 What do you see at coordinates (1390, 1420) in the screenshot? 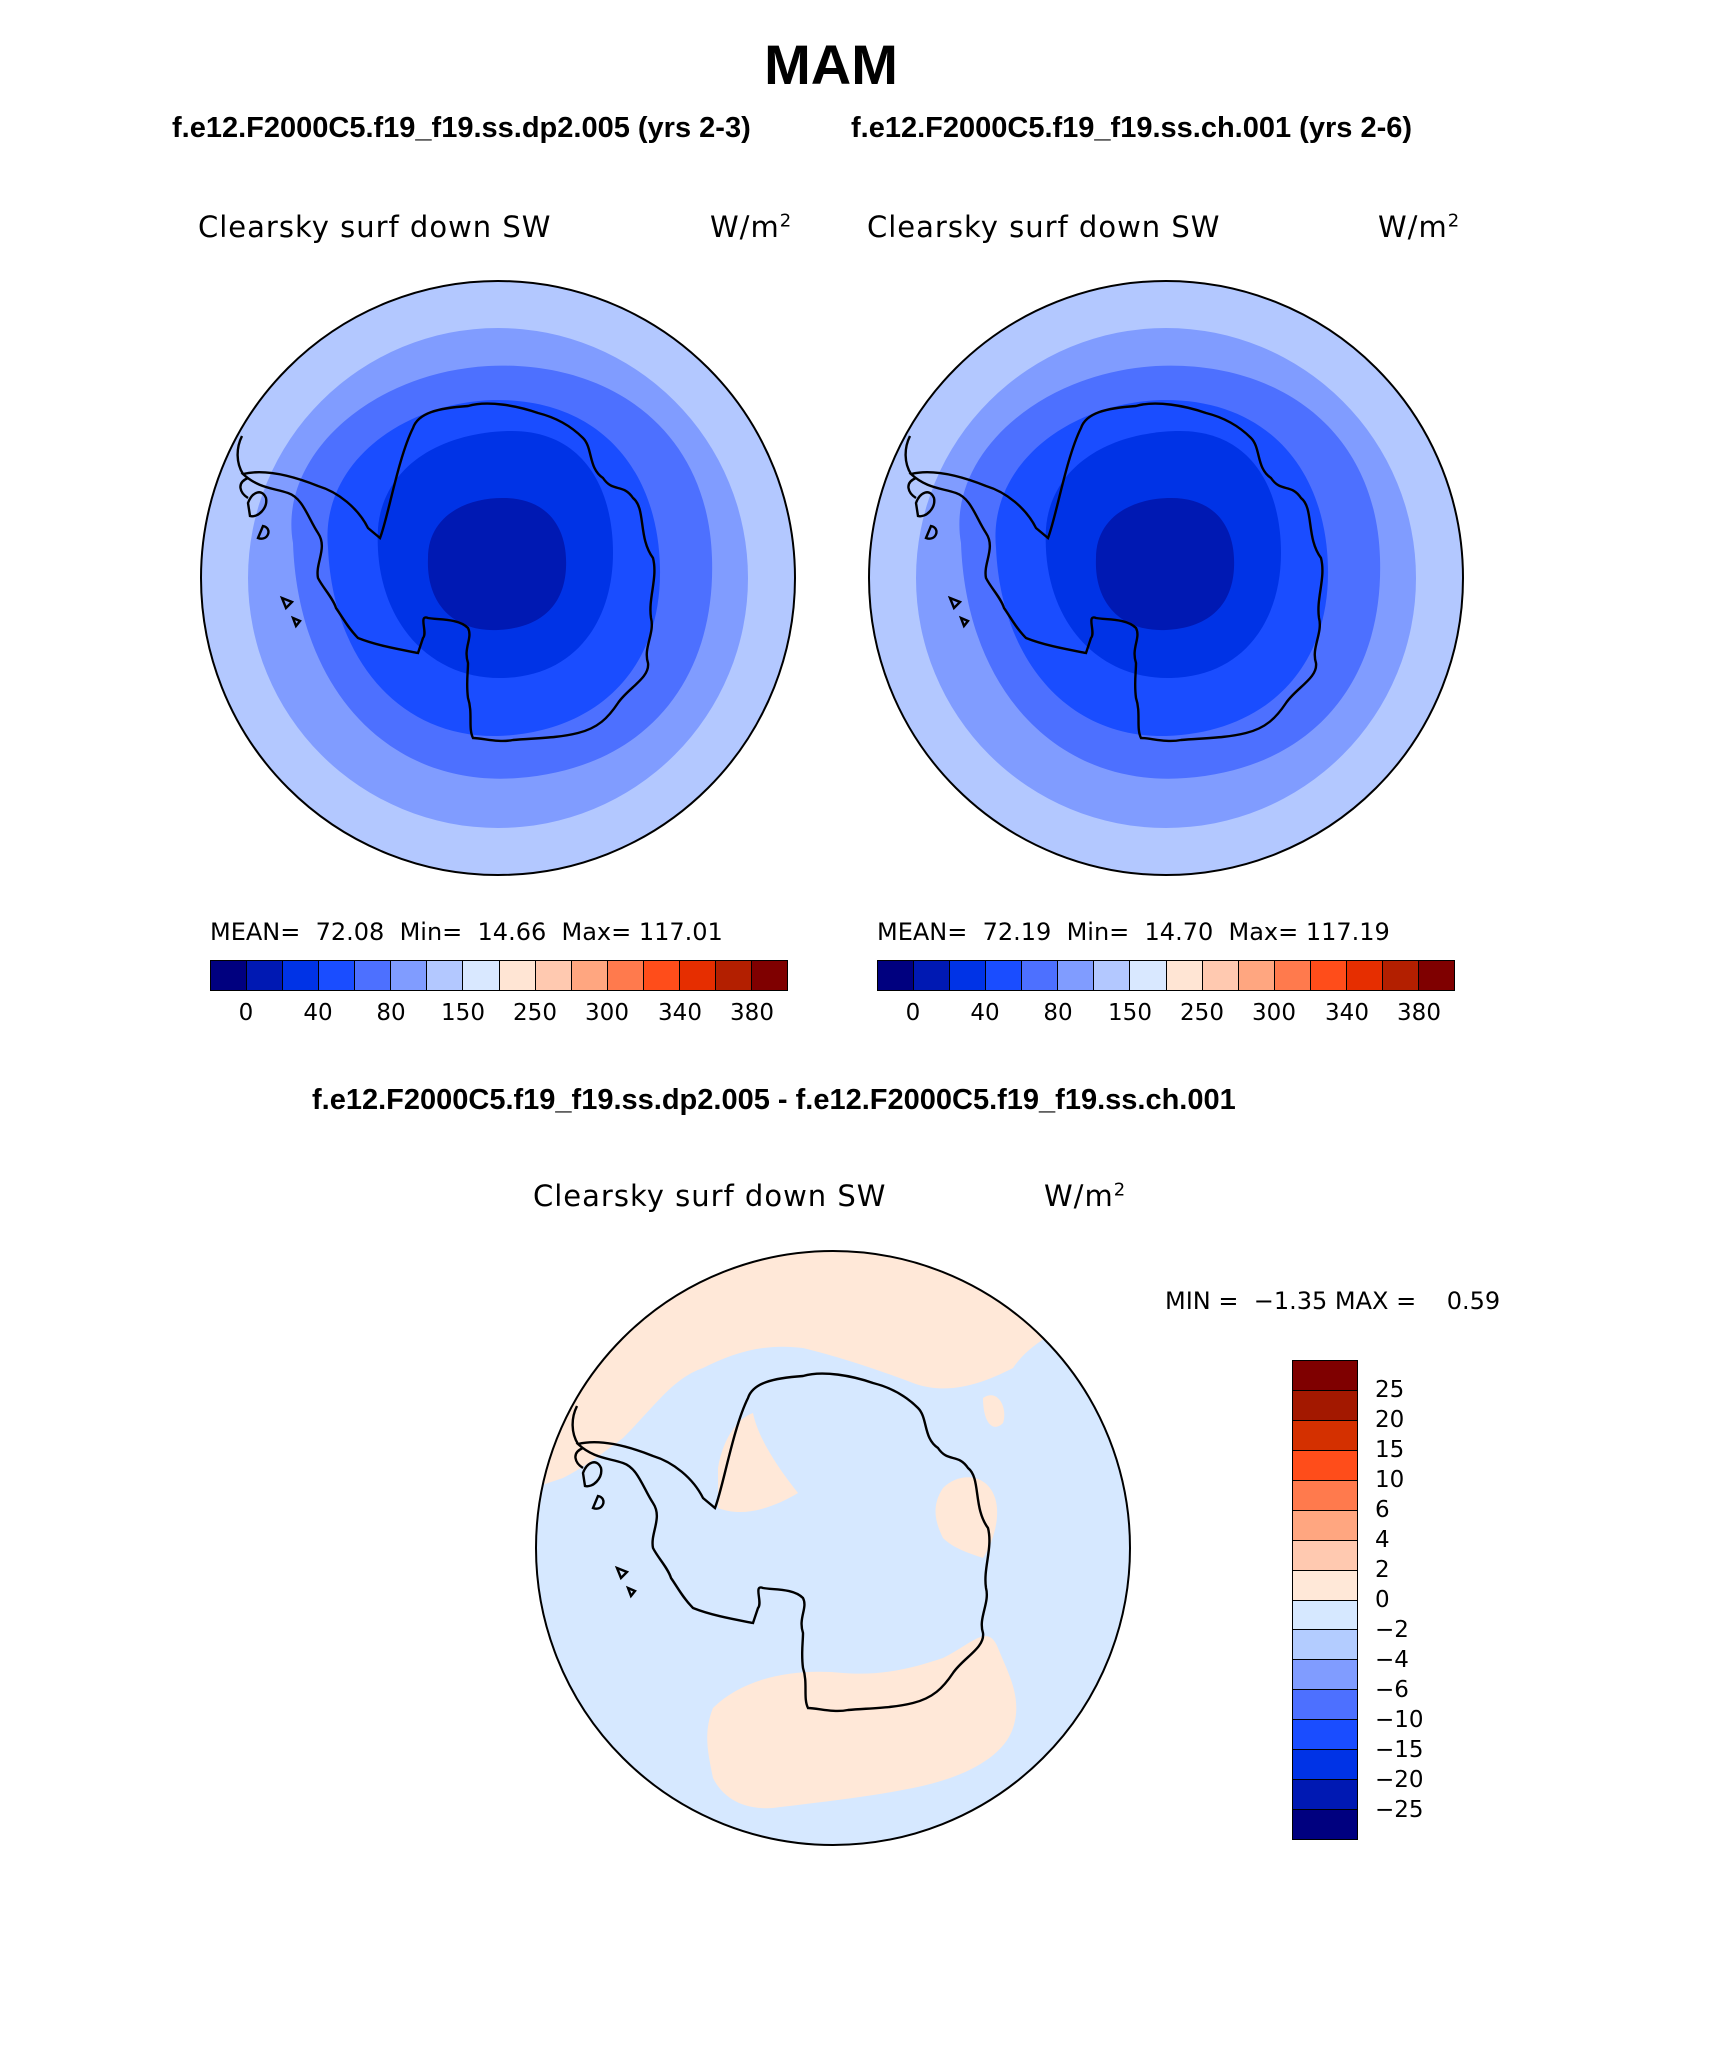
I see `cb3-tick-label: 20` at bounding box center [1390, 1420].